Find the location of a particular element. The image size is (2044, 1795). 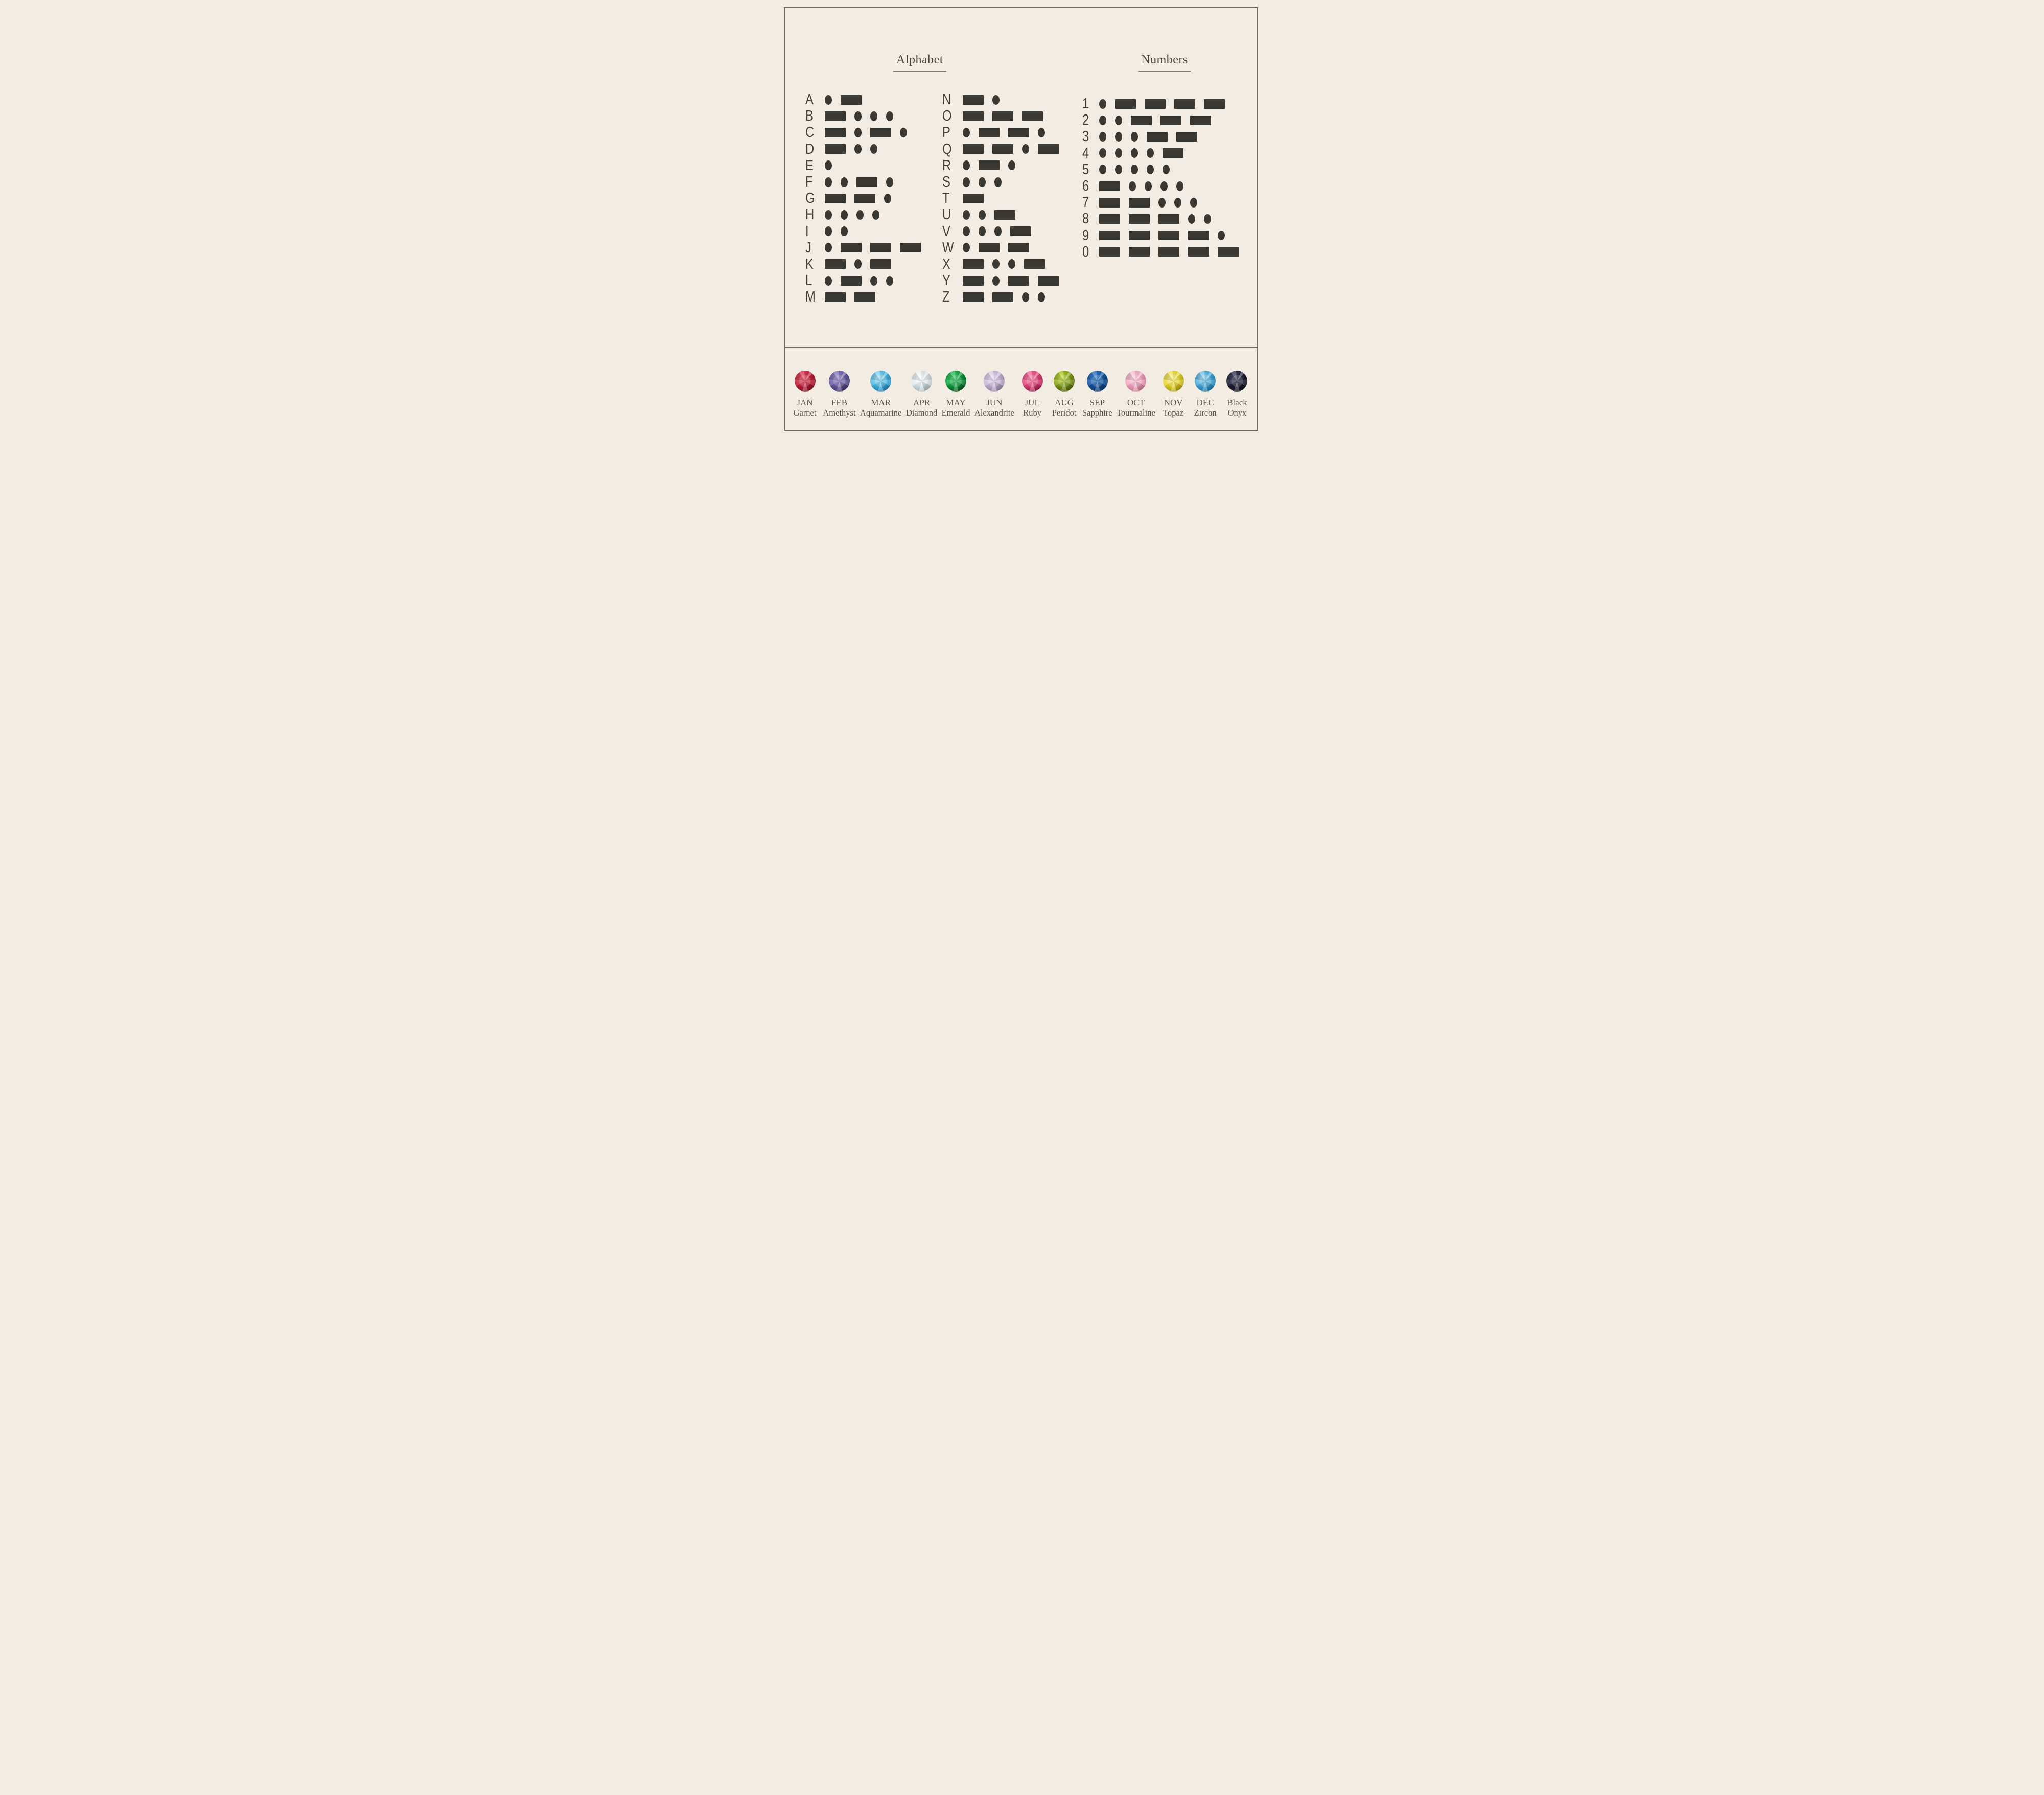

gem-month-label: JUN is located at coordinates (994, 402).